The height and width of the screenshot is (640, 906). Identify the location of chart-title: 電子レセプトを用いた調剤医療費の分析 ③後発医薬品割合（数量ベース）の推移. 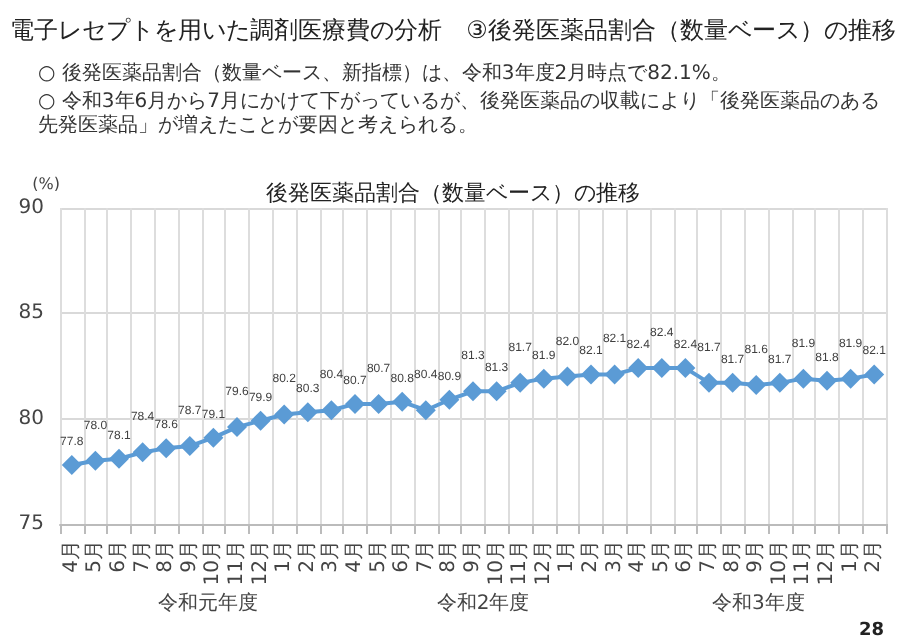
(453, 30).